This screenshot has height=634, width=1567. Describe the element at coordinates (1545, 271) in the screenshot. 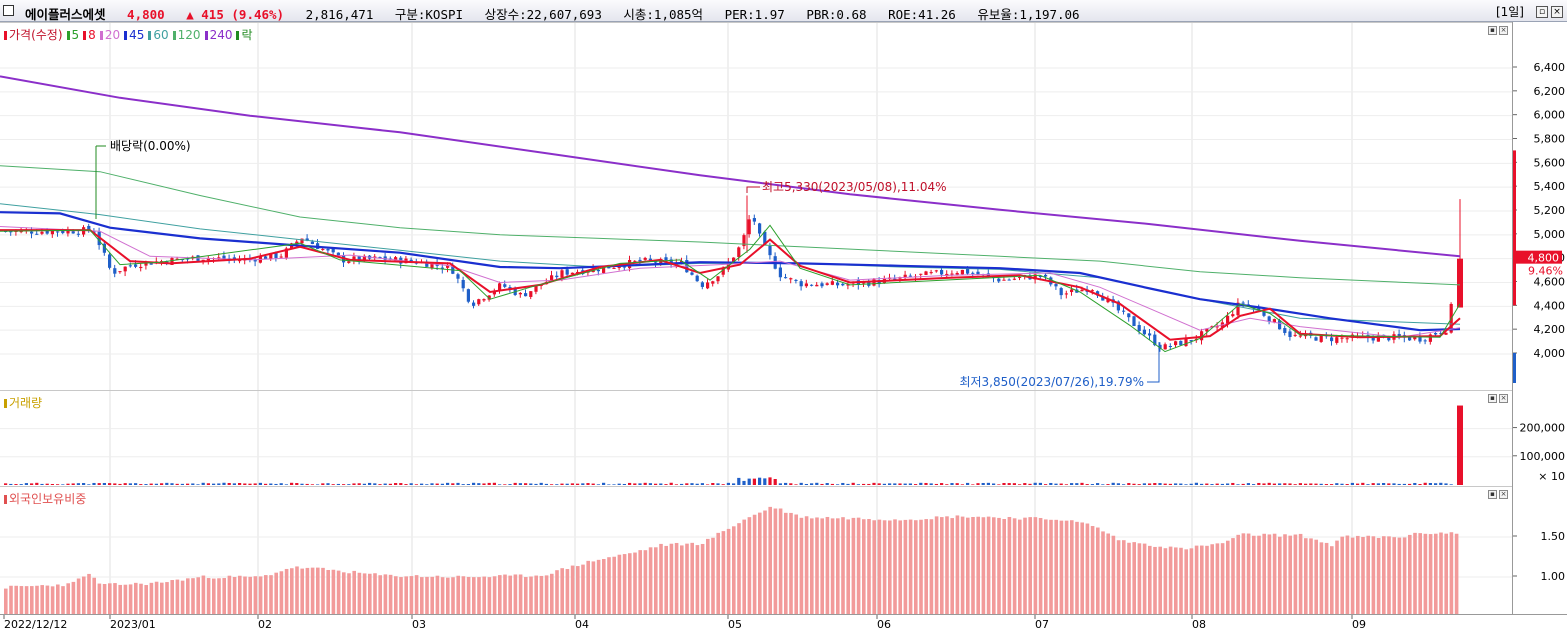

I see `current-pct-label: 9.46%` at that location.